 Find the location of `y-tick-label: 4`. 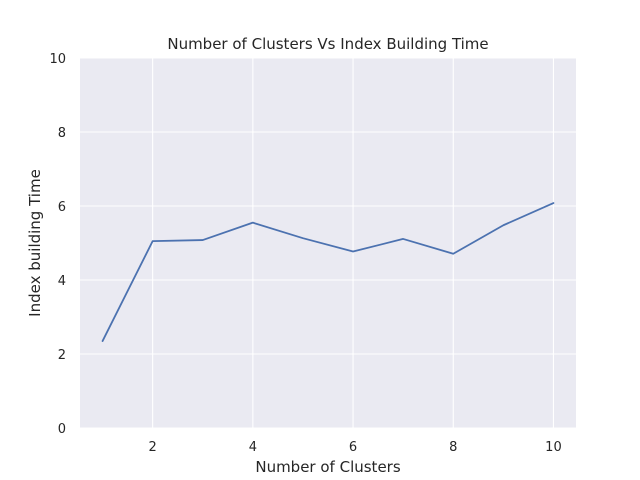

y-tick-label: 4 is located at coordinates (62, 281).